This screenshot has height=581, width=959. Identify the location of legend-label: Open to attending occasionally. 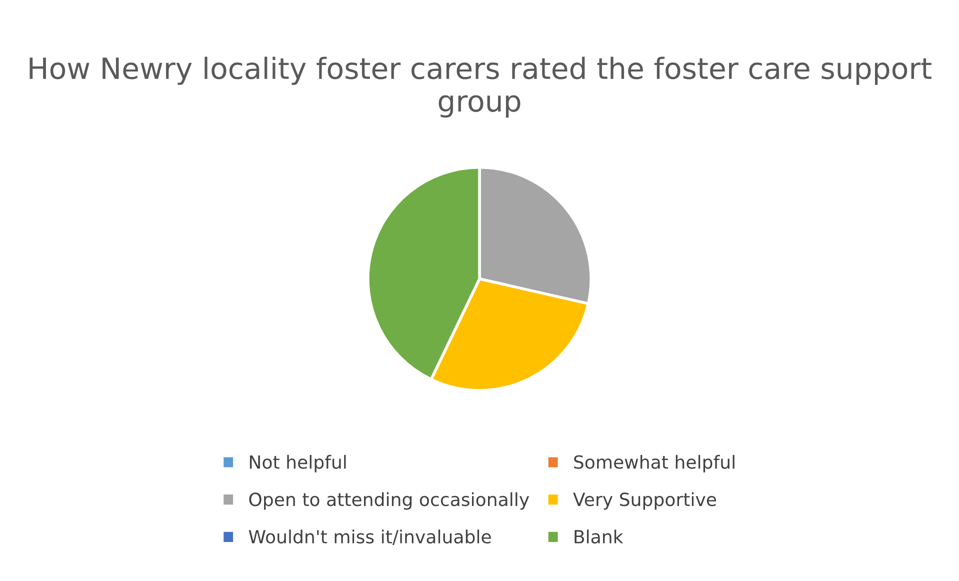
(389, 501).